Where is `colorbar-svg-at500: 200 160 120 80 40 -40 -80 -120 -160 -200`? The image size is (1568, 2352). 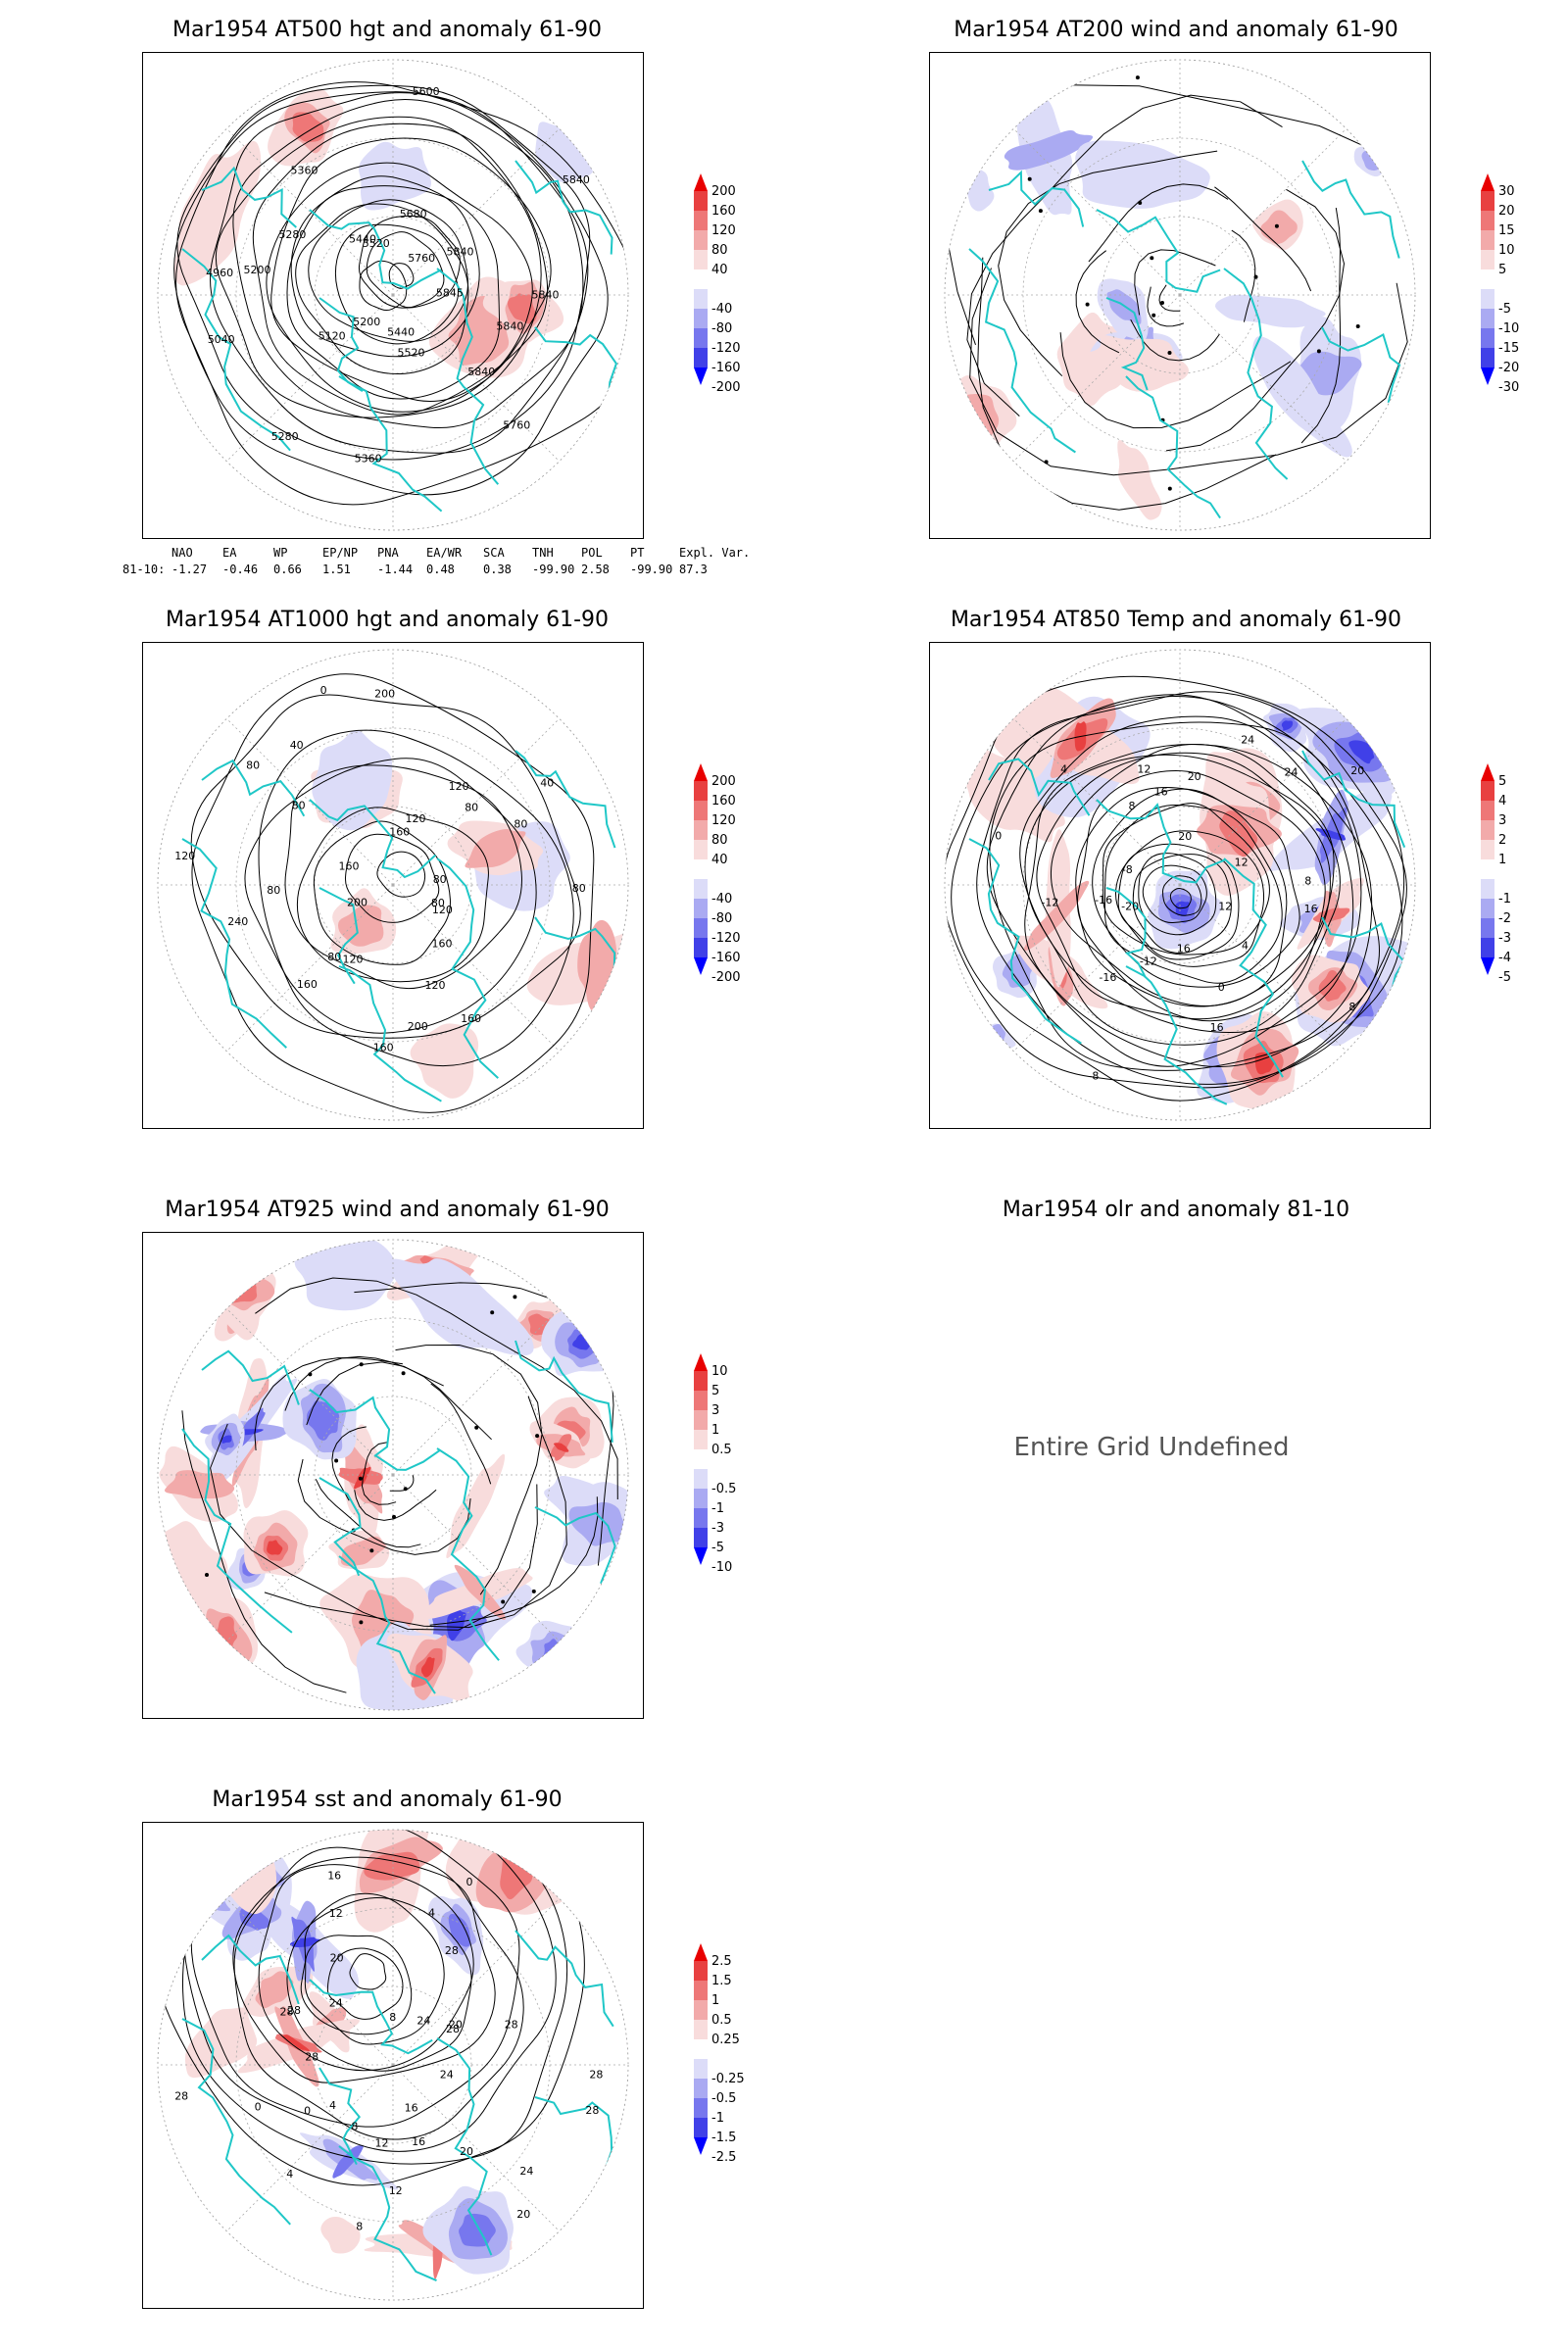
colorbar-svg-at500: 200 160 120 80 40 -40 -80 -120 -160 -200 is located at coordinates (717, 284).